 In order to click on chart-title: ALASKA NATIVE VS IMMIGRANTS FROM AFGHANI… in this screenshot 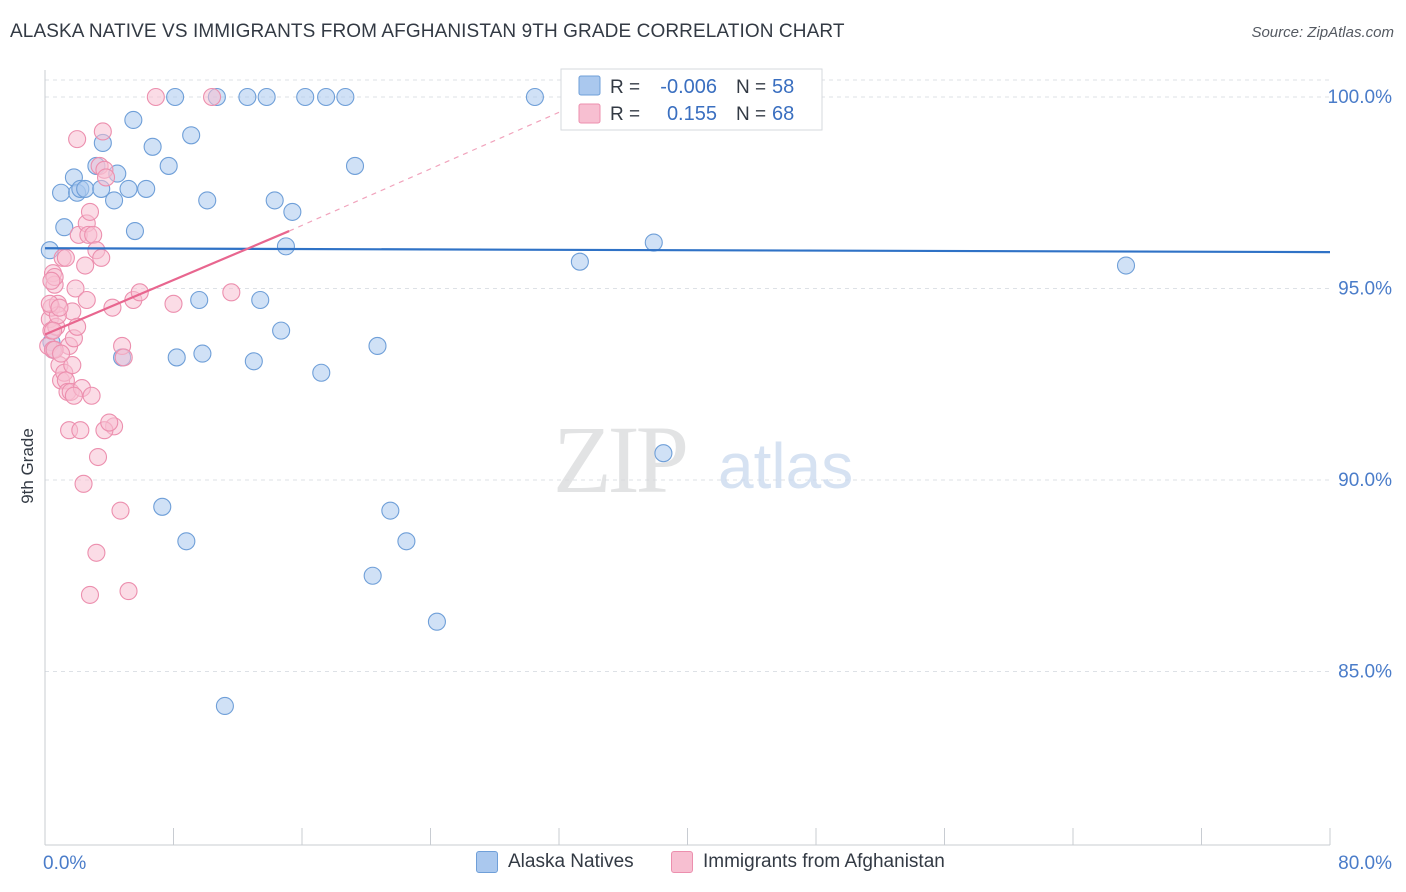, I will do `click(427, 31)`.